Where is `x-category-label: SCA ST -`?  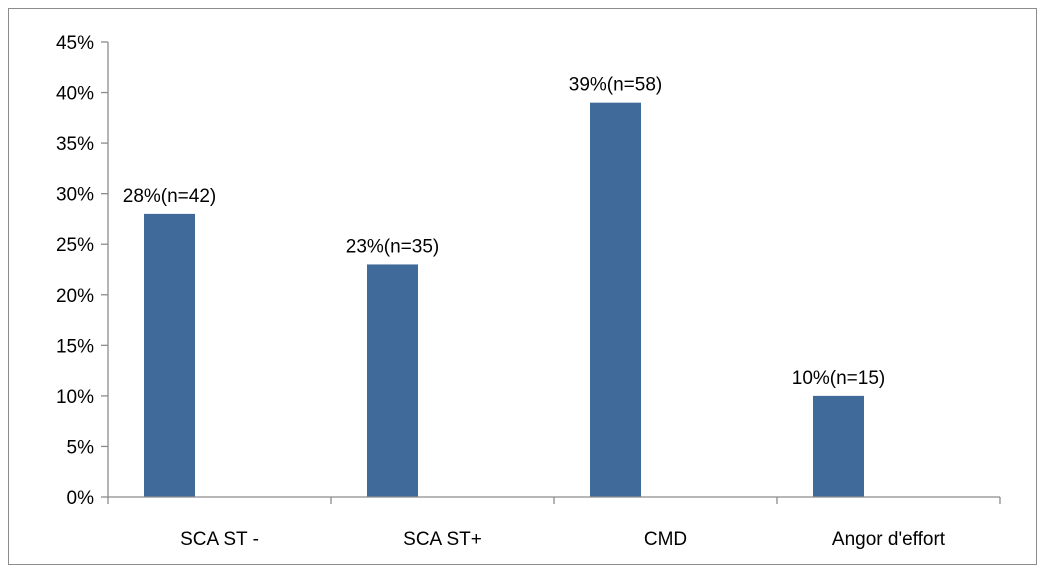 x-category-label: SCA ST - is located at coordinates (219, 539).